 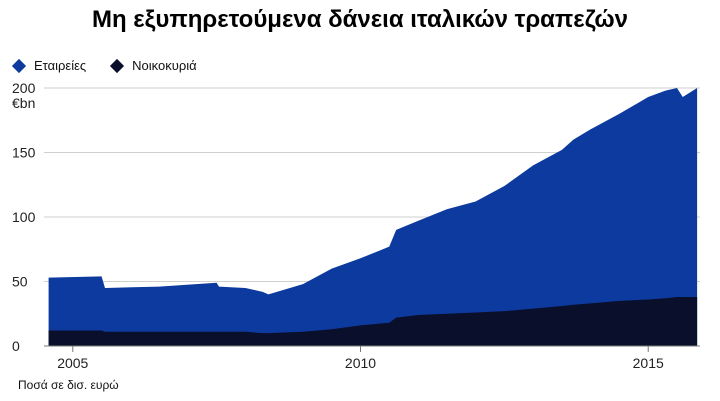 What do you see at coordinates (20, 282) in the screenshot?
I see `y-tick-label-50: 50` at bounding box center [20, 282].